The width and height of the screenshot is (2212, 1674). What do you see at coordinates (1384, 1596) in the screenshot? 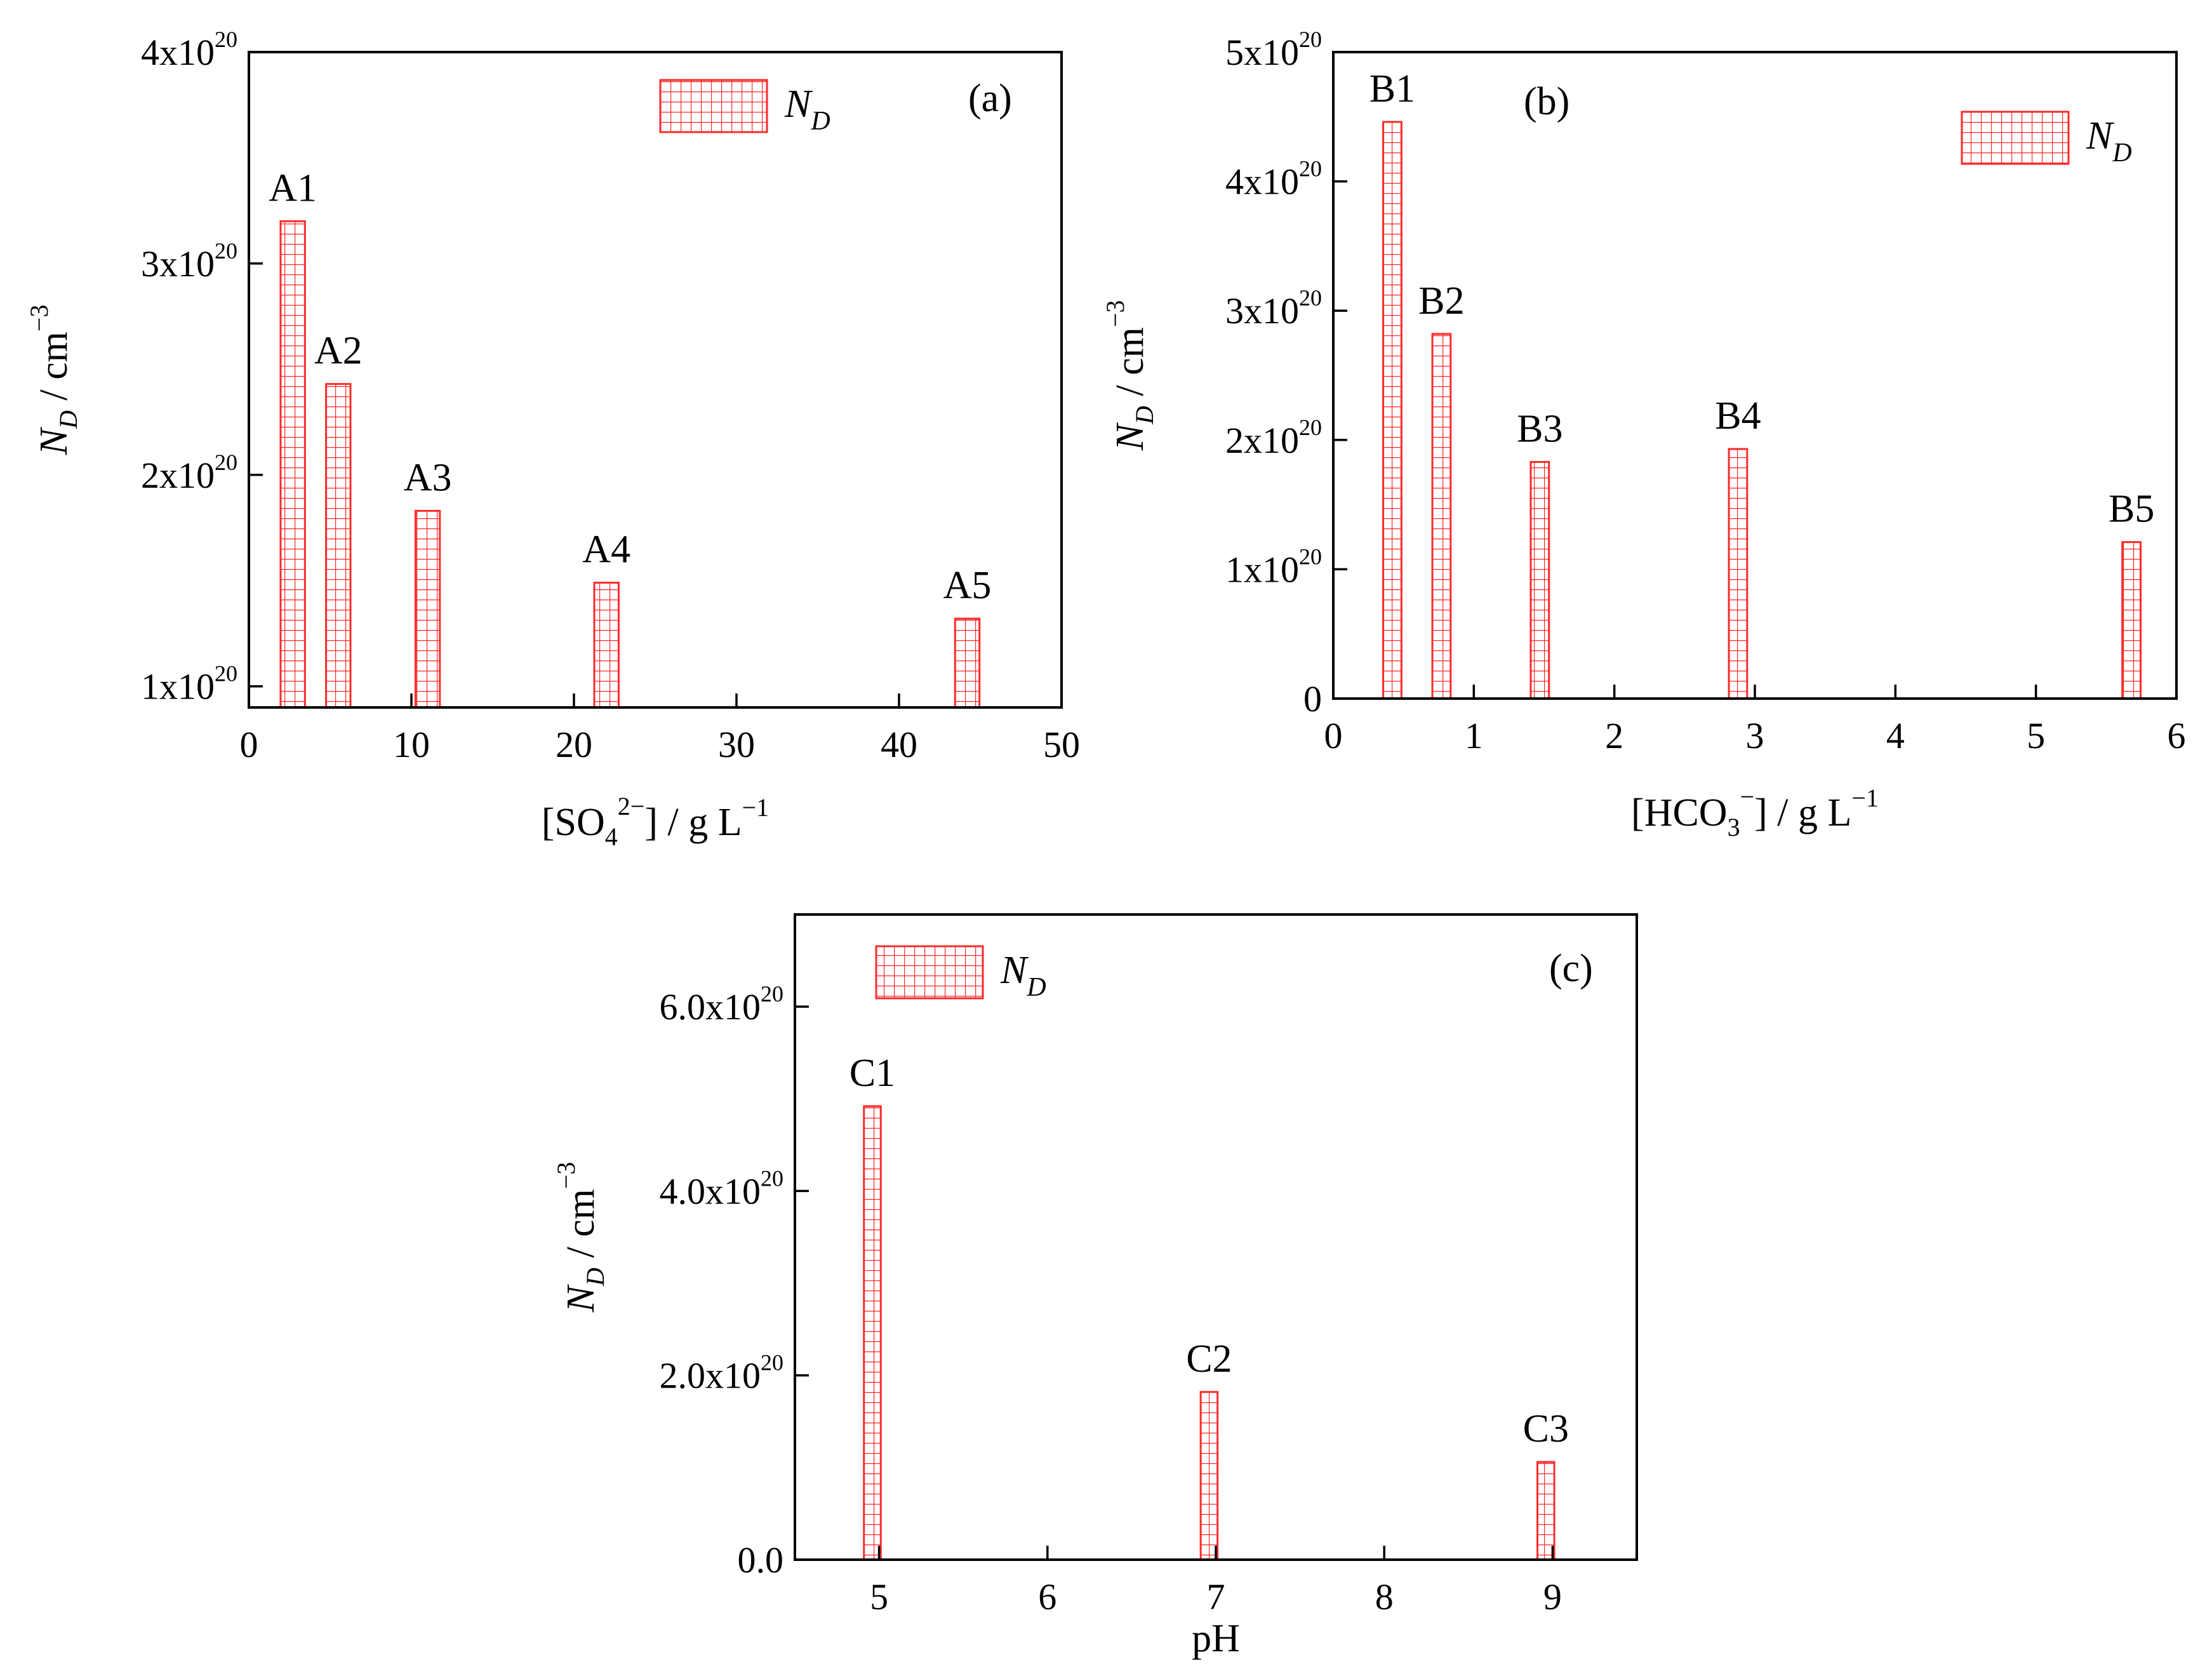
I see `x-tick-label: 8` at bounding box center [1384, 1596].